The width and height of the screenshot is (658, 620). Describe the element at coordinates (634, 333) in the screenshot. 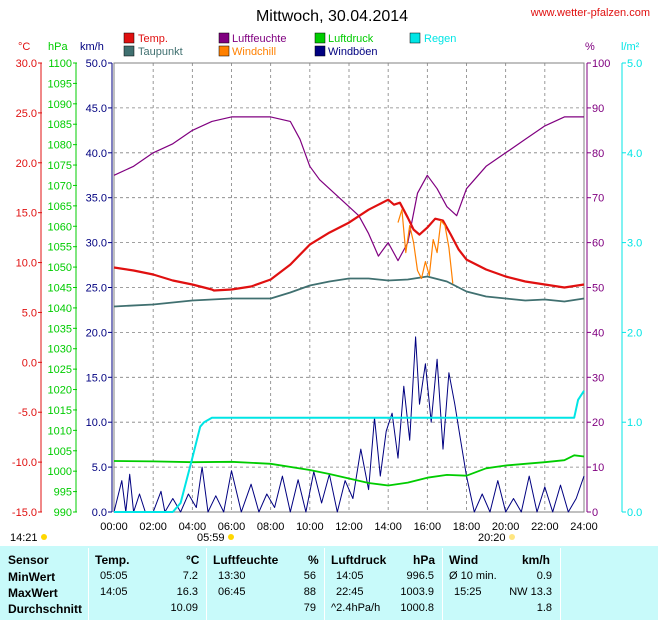

I see `rain-tick-label: 2.0` at that location.